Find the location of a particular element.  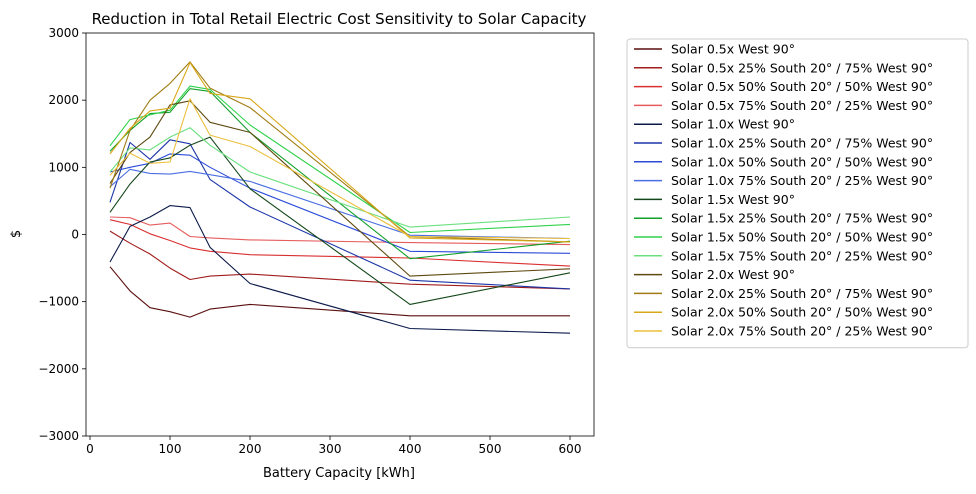

legend-entry: Solar 0.5x 75% South 20° / 25% West 90° is located at coordinates (802, 105).